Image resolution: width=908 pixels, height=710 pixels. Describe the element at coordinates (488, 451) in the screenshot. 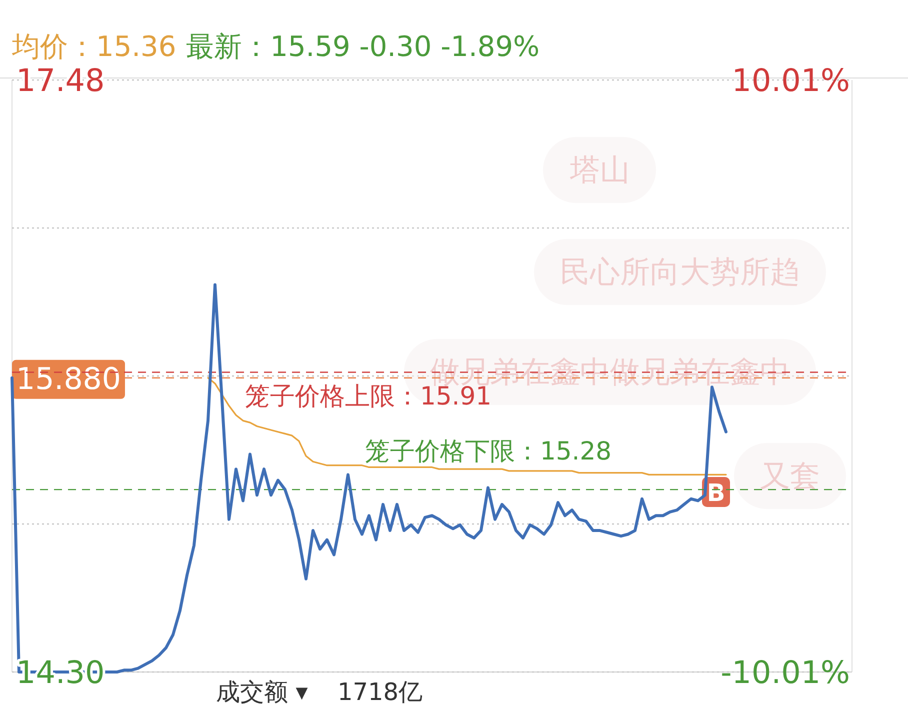

I see `ref-line-label: 笼子价格下限：15.28` at that location.